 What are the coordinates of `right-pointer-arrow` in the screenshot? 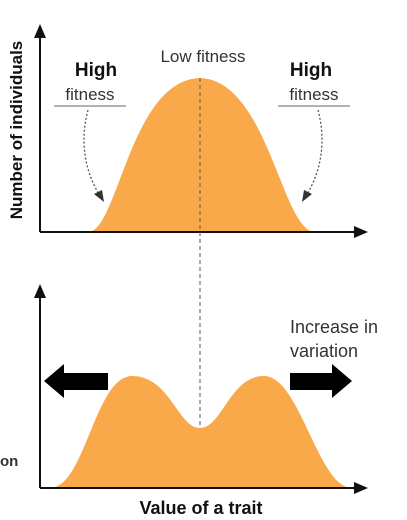 It's located at (314, 153).